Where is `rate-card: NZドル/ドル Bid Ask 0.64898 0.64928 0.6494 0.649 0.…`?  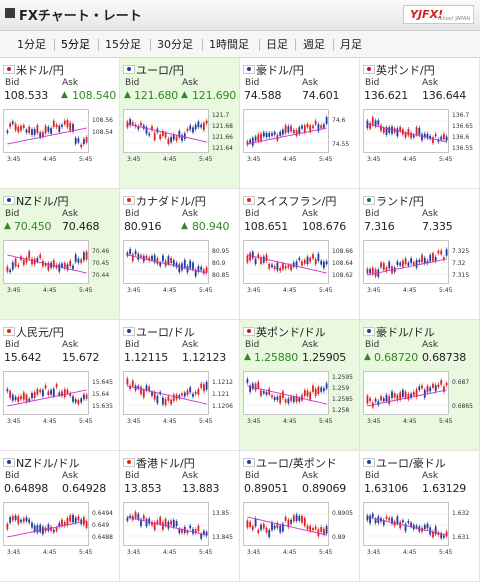 rate-card: NZドル/ドル Bid Ask 0.64898 0.64928 0.6494 0.649 0.… is located at coordinates (60, 516).